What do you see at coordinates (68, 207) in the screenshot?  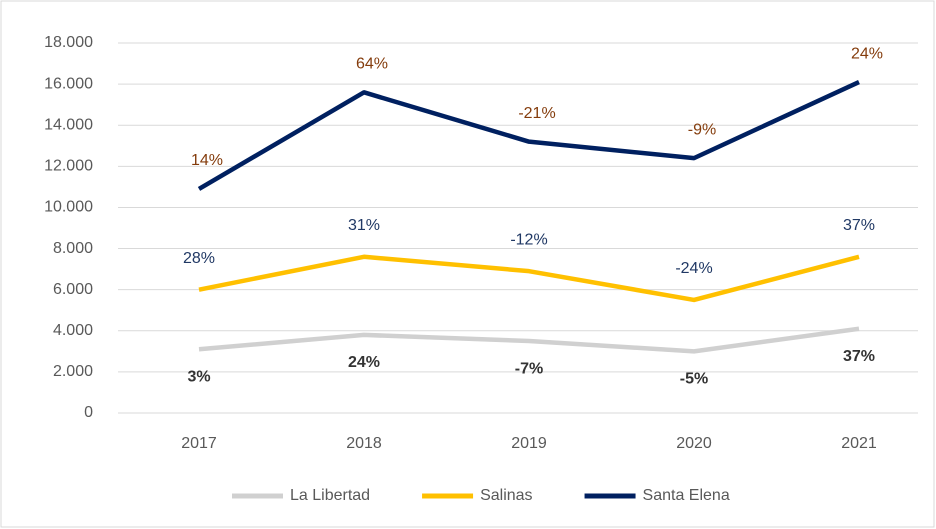 I see `y-tick-label: 10.000` at bounding box center [68, 207].